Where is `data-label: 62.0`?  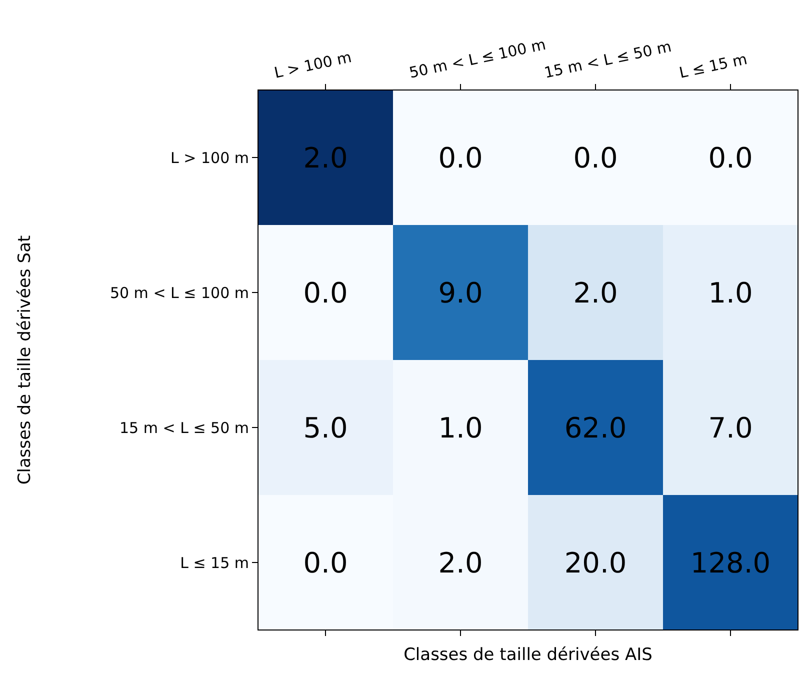 data-label: 62.0 is located at coordinates (595, 427).